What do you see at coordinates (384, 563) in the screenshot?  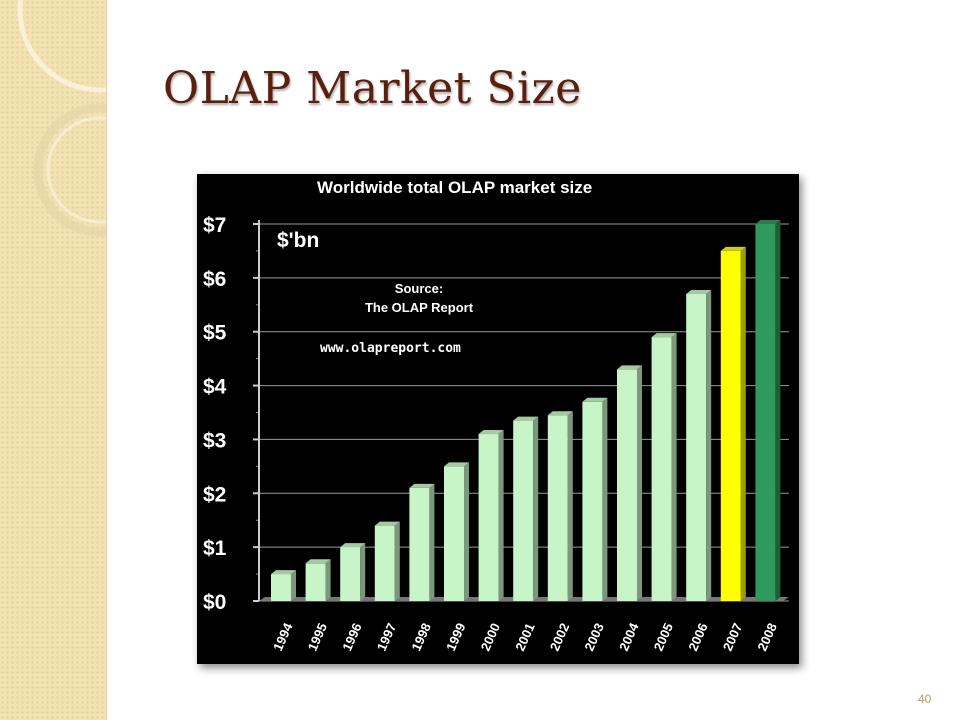 I see `bar-1997` at bounding box center [384, 563].